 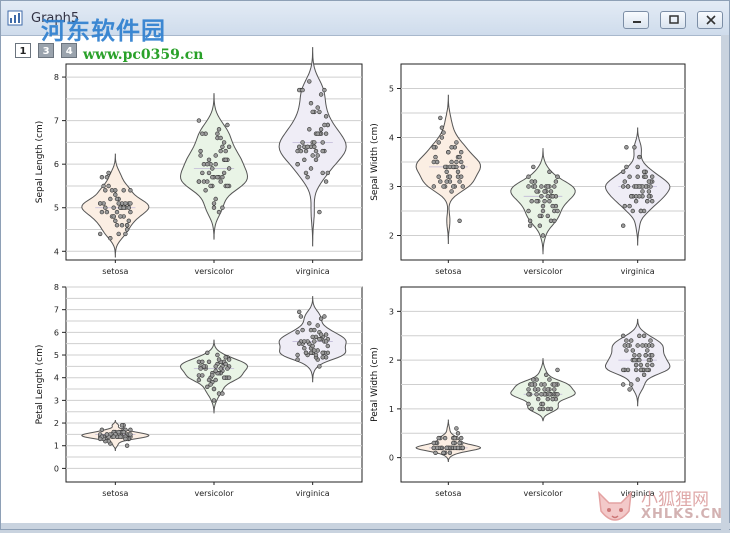 I want to click on layer-tab-1: 1, so click(x=23, y=50).